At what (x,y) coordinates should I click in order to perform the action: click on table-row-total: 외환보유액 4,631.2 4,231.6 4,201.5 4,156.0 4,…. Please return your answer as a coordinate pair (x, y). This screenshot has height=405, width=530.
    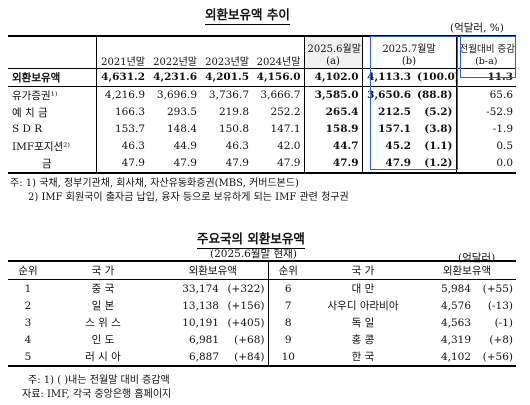
    Looking at the image, I should click on (262, 77).